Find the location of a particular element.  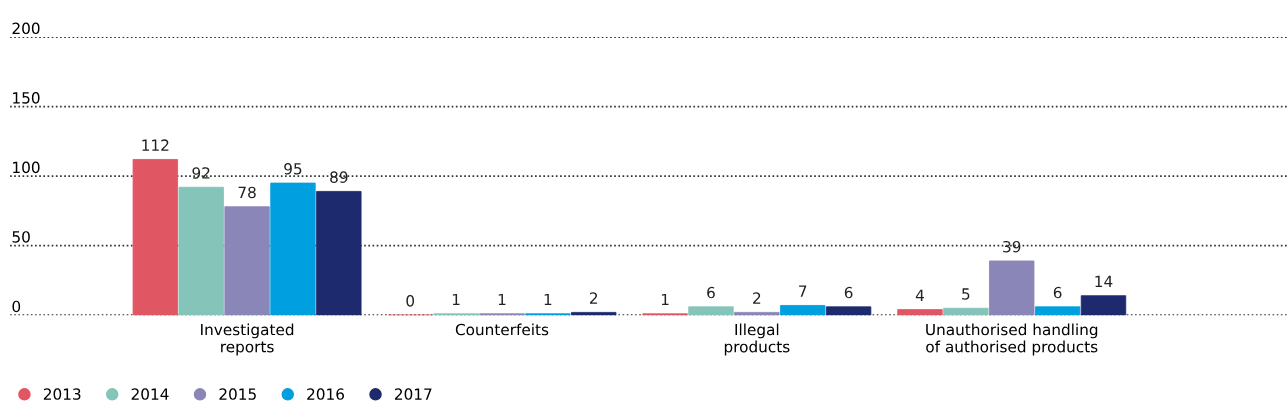

y-tick-label: 50 is located at coordinates (21, 237).